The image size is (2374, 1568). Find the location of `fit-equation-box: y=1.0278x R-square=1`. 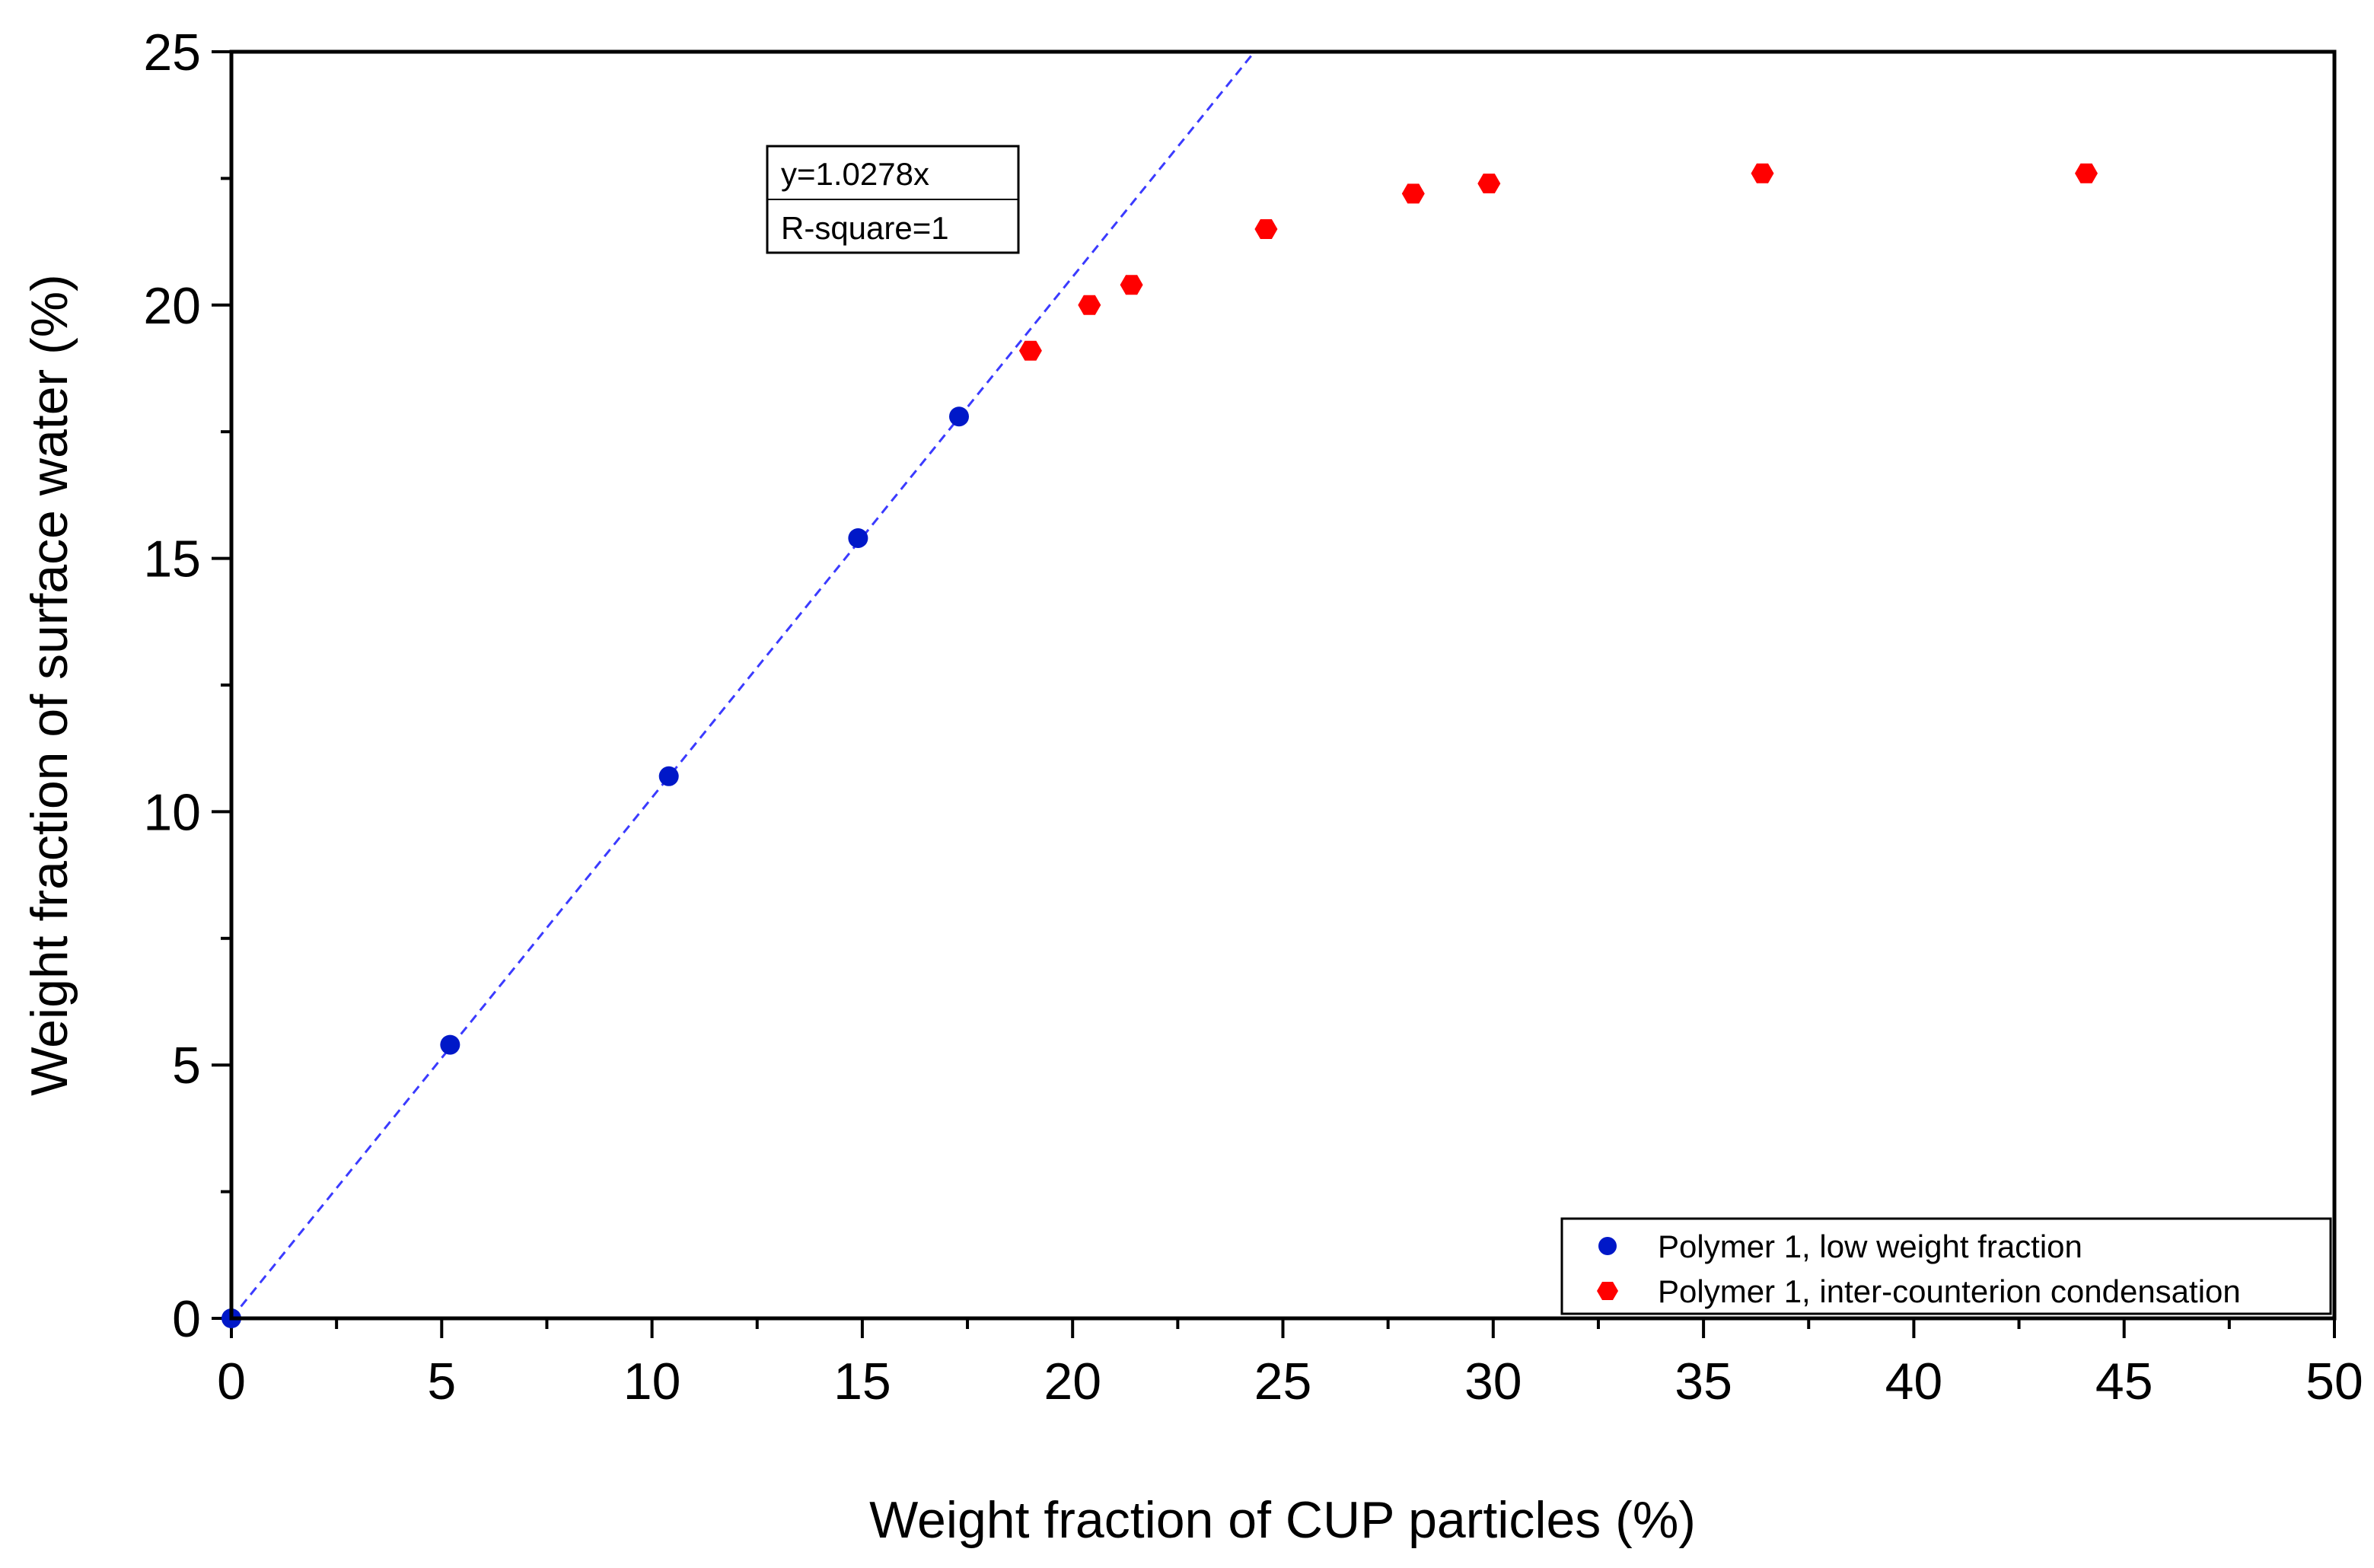

fit-equation-box: y=1.0278x R-square=1 is located at coordinates (893, 199).